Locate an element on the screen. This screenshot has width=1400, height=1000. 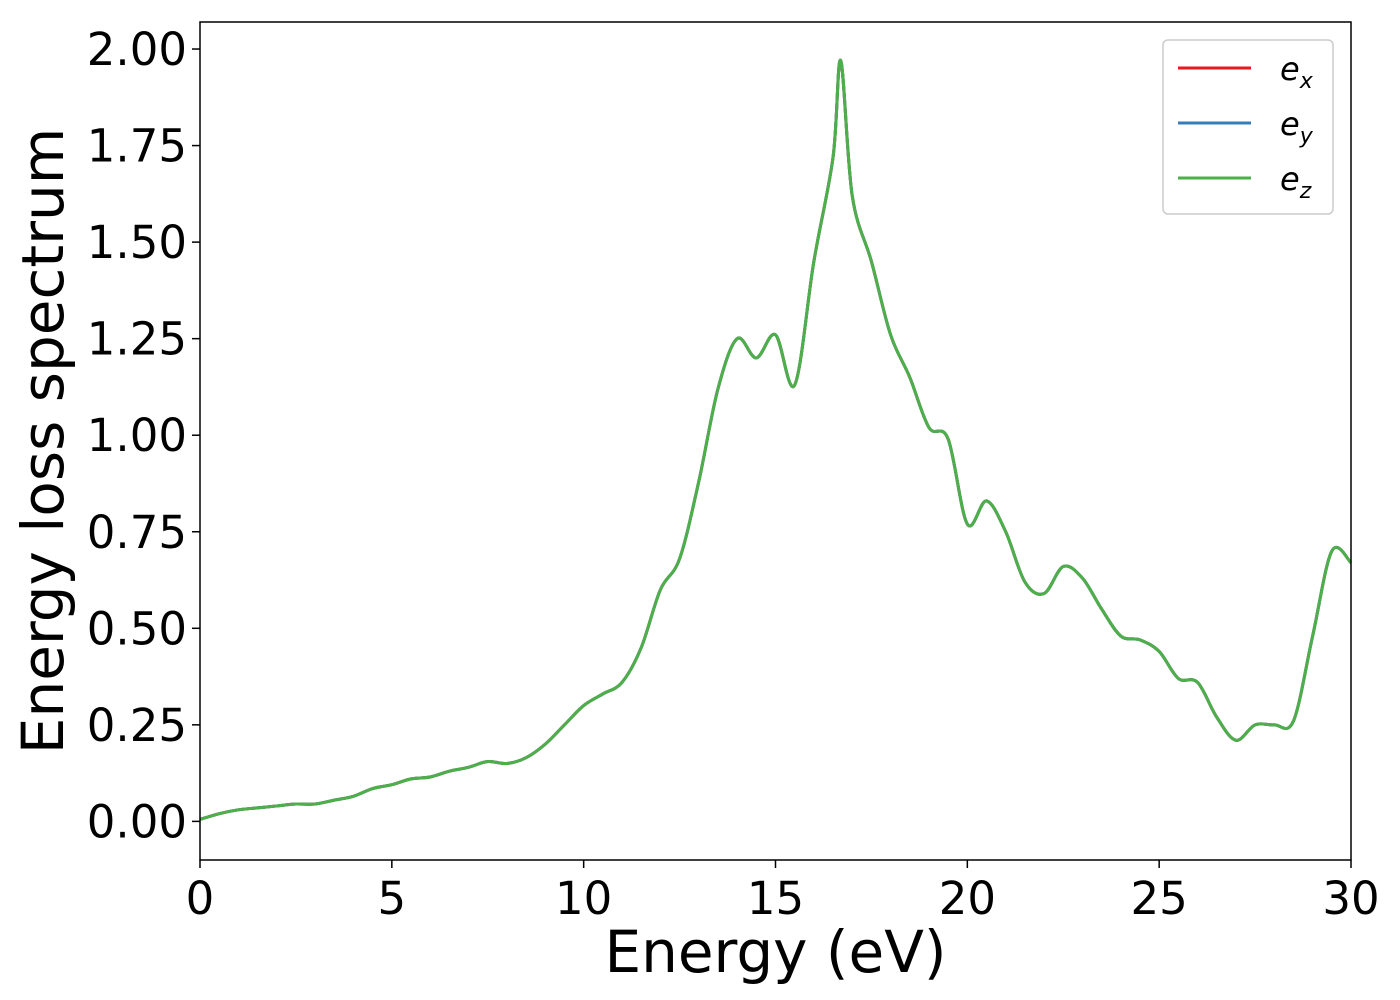
y-axis-label: Energy loss spectrum is located at coordinates (43, 441).